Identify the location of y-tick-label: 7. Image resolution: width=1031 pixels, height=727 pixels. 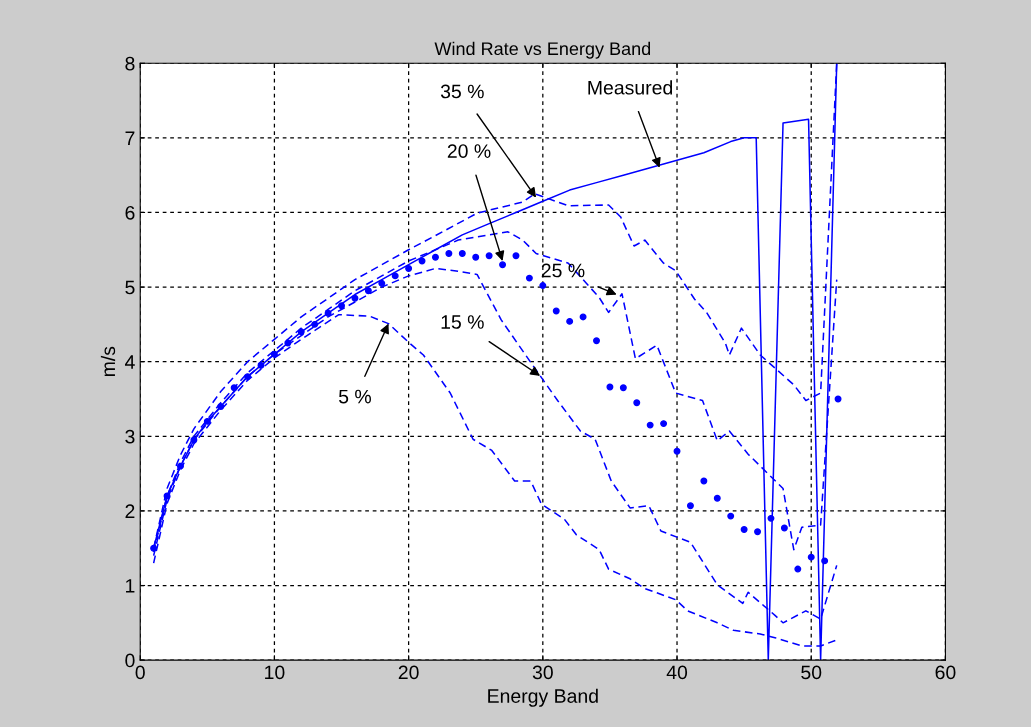
(130, 138).